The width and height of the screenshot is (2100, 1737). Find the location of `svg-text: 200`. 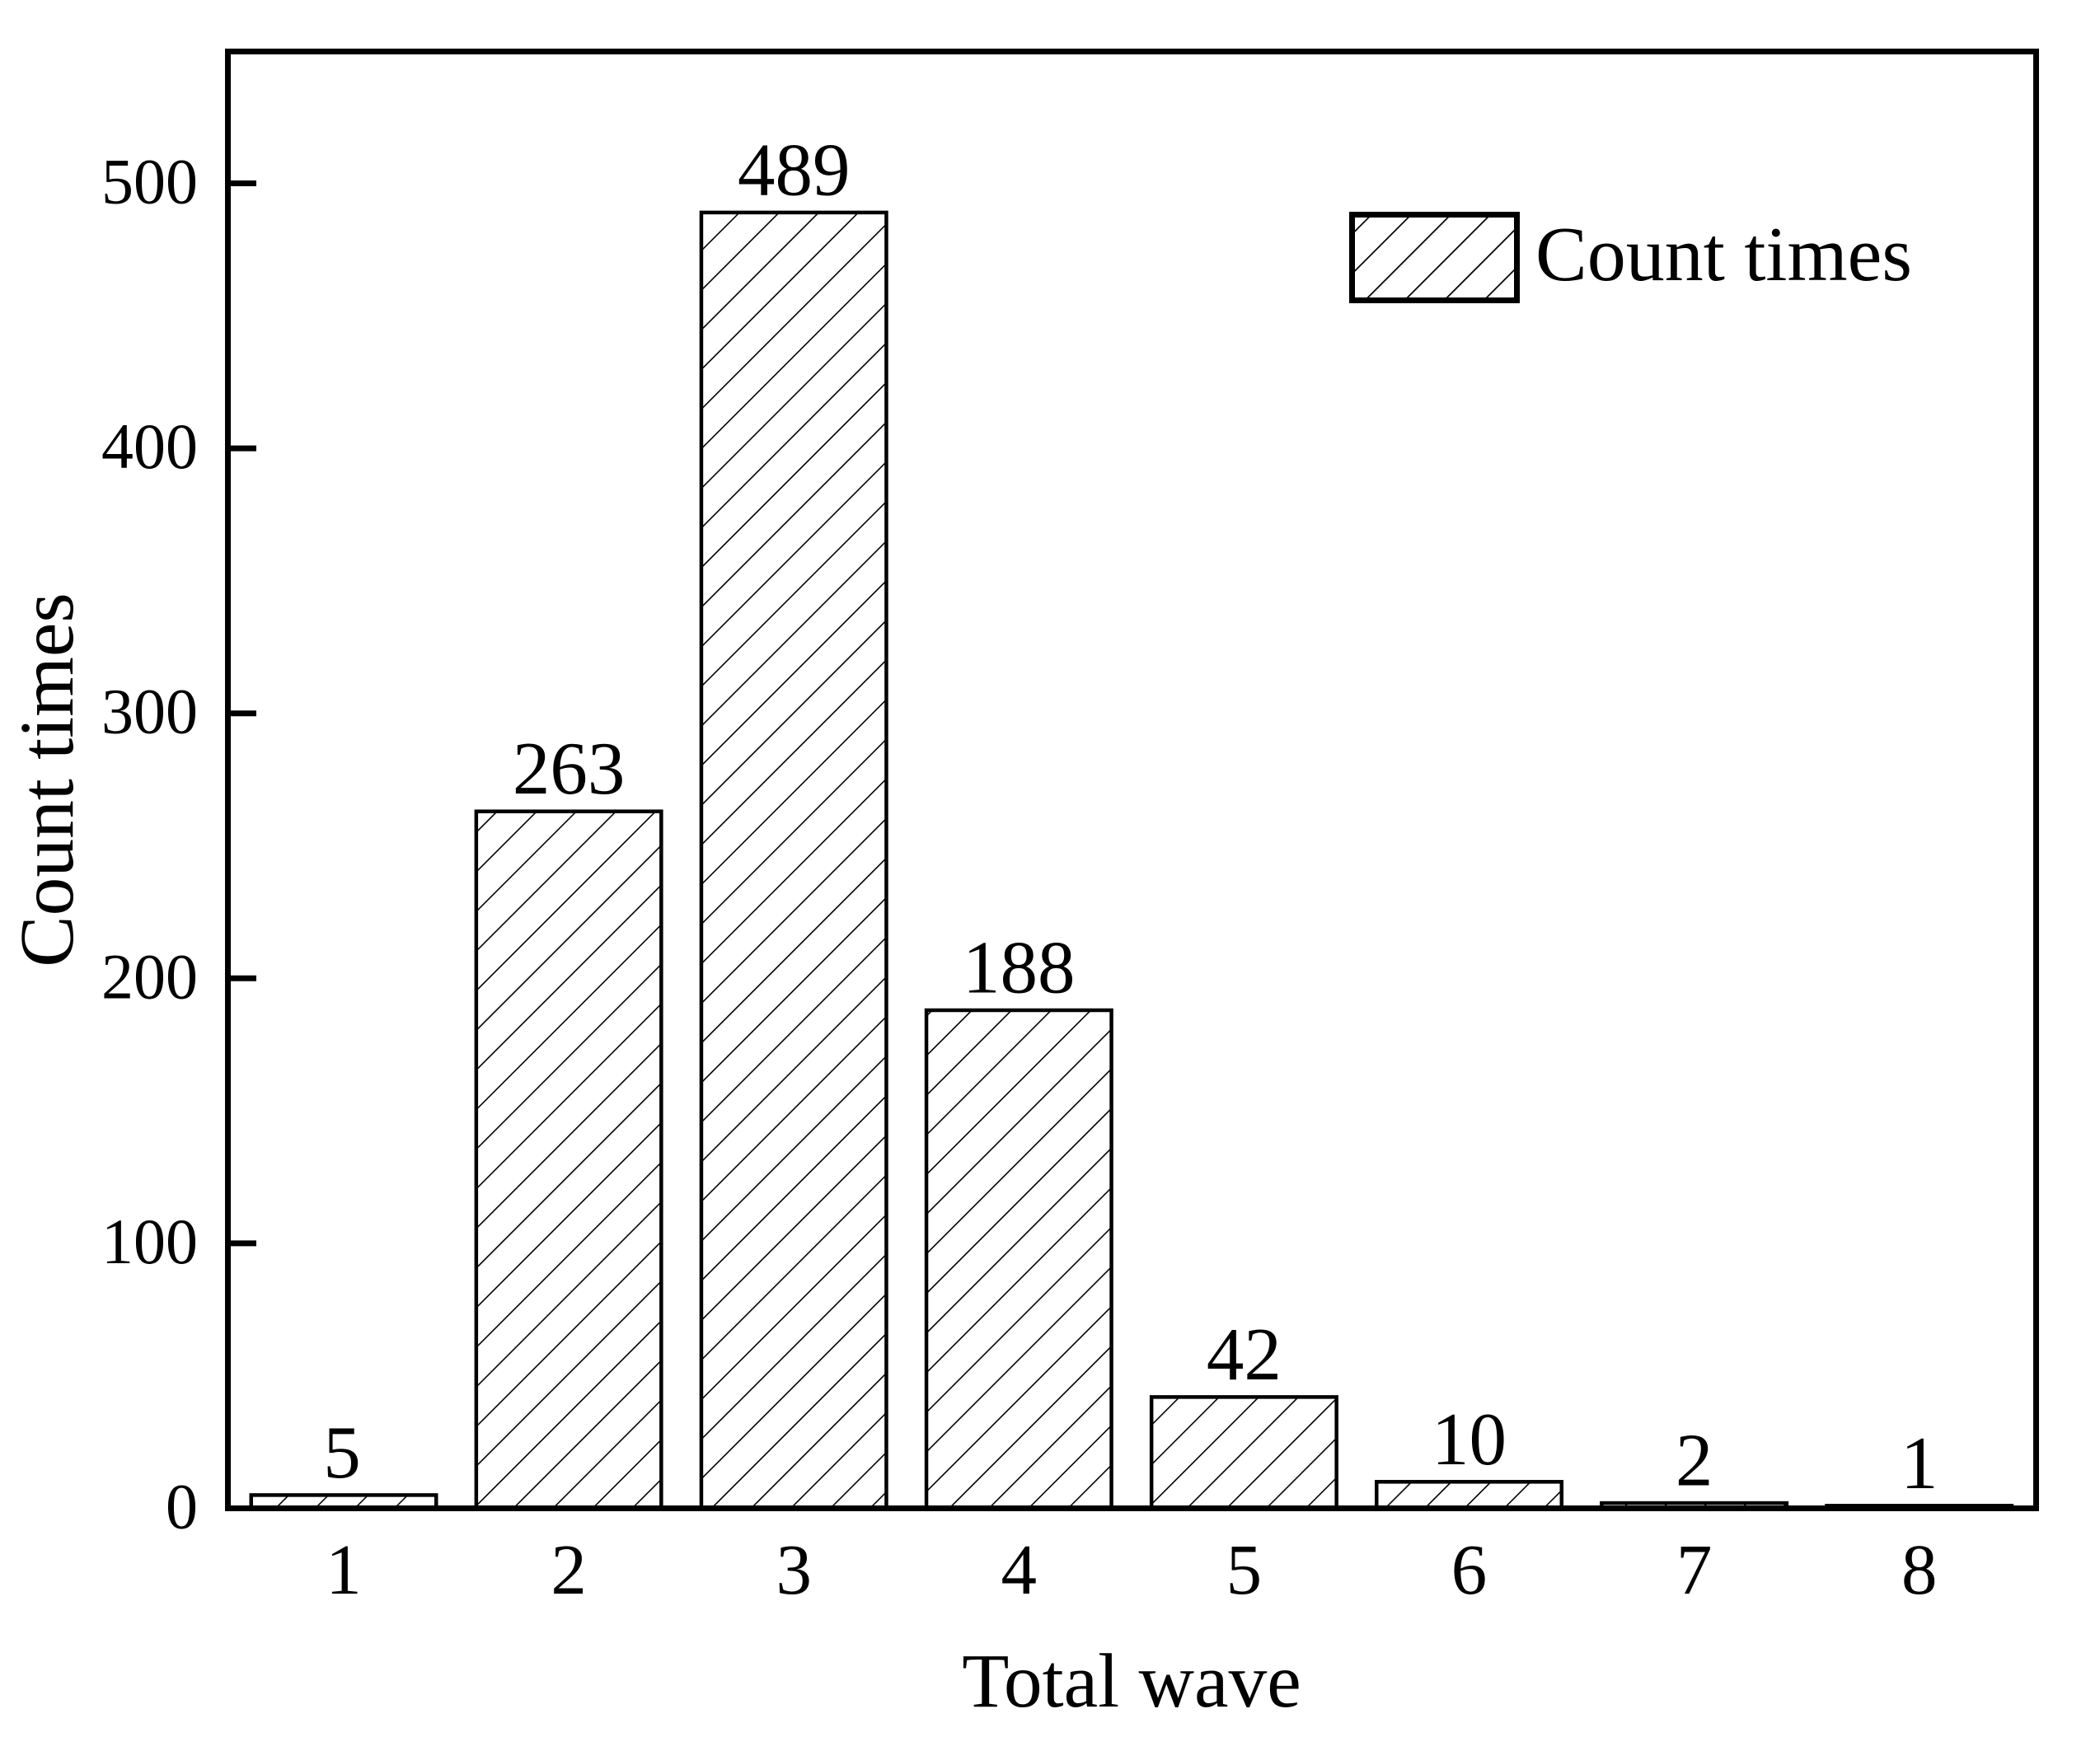

svg-text: 200 is located at coordinates (149, 976).